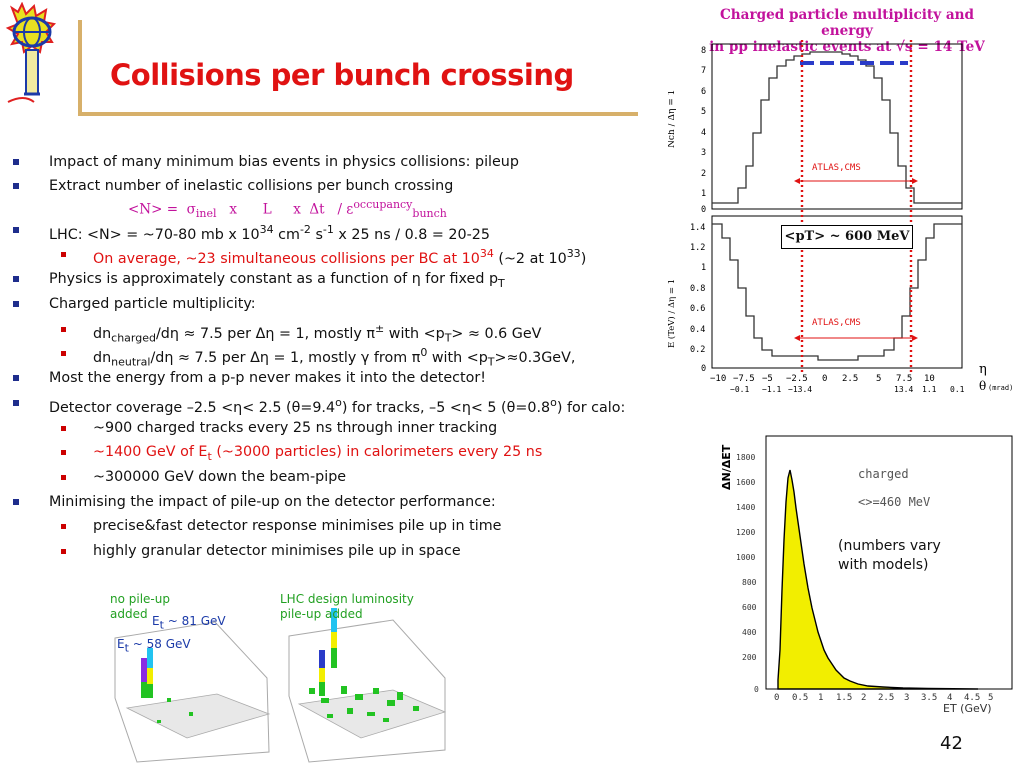 This screenshot has height=768, width=1024. I want to click on lego-plots, so click(280, 685).